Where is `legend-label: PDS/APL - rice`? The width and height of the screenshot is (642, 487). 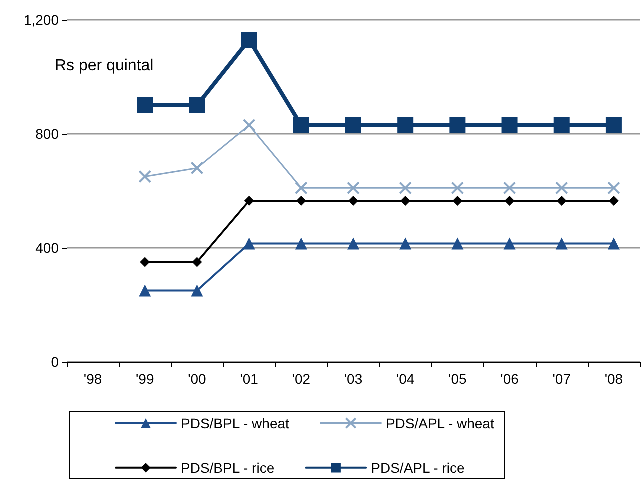 legend-label: PDS/APL - rice is located at coordinates (418, 468).